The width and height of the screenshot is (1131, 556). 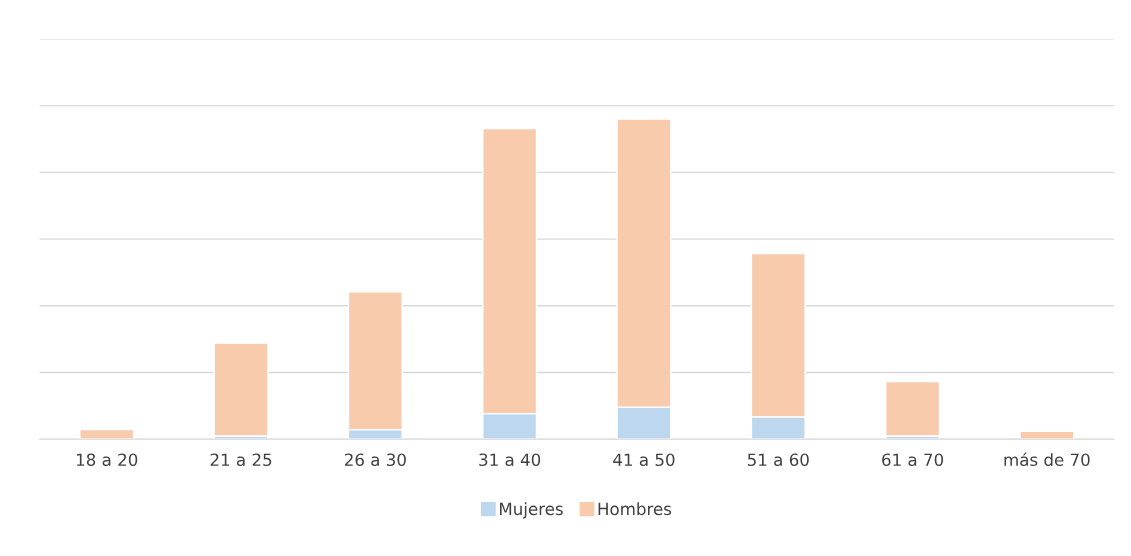 What do you see at coordinates (644, 460) in the screenshot?
I see `x-tick-label: 41 a 50` at bounding box center [644, 460].